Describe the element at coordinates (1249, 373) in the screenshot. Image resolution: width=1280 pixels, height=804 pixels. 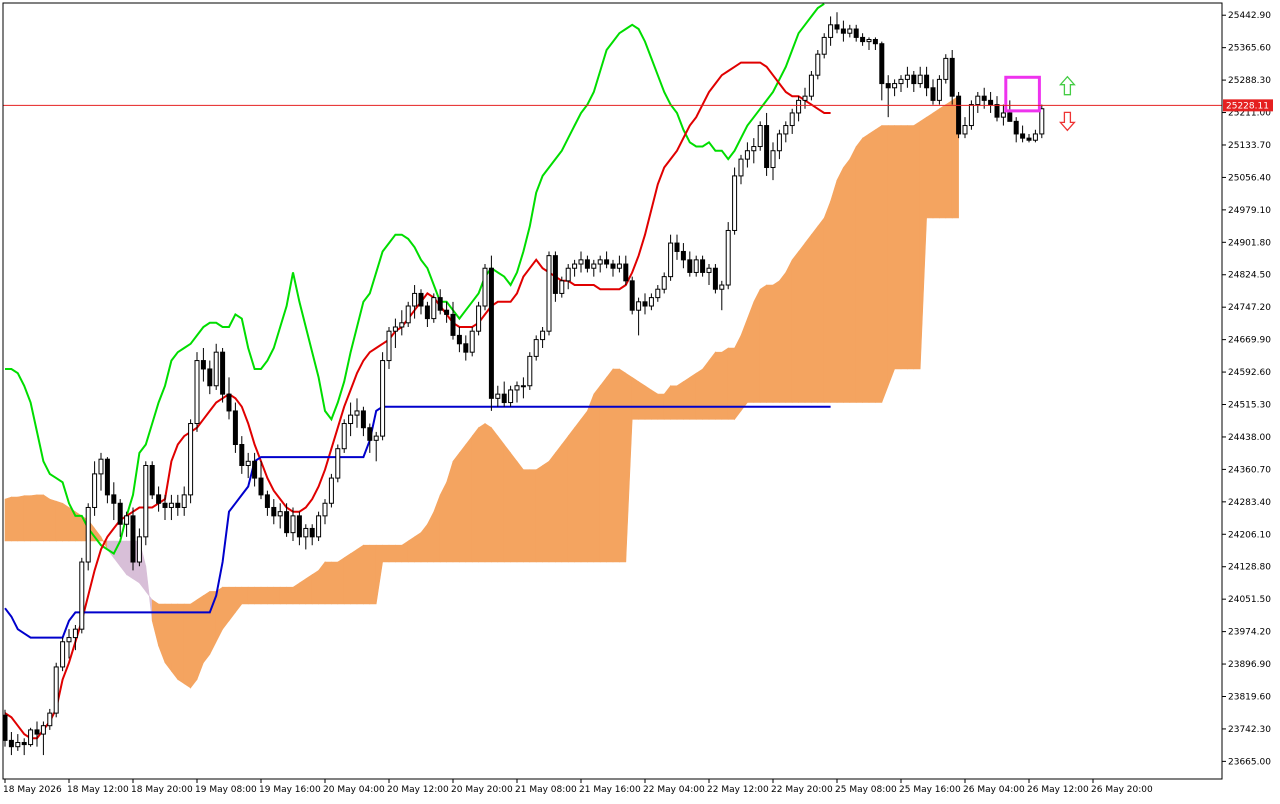
I see `y-tick-label: 24592.60` at that location.